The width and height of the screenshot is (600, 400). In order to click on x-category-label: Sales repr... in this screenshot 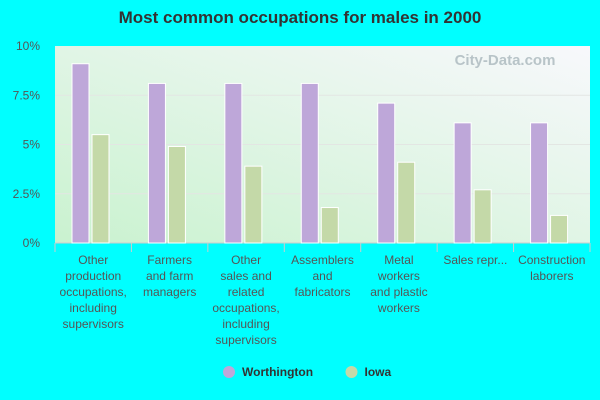, I will do `click(475, 260)`.